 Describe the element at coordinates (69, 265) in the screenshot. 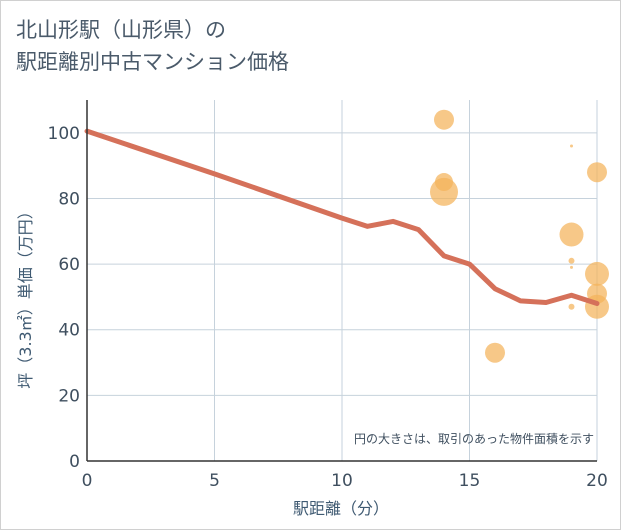

I see `y-tick-label: 60` at that location.